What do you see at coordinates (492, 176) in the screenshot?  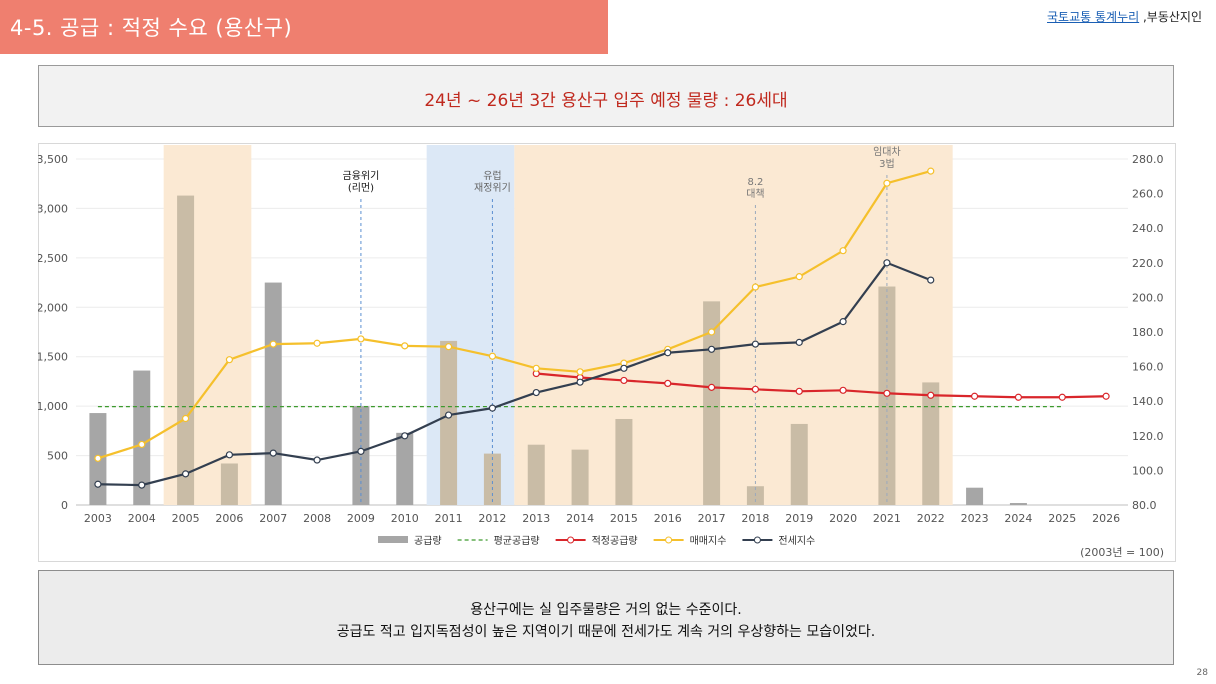 I see `annotation-label: 유럽` at bounding box center [492, 176].